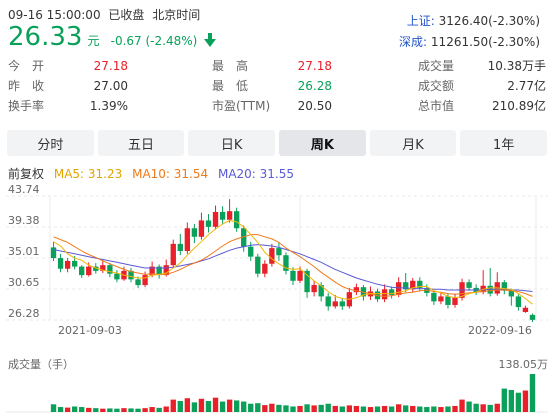 The height and width of the screenshot is (417, 554). Describe the element at coordinates (524, 364) in the screenshot. I see `volume-max-label: 138.05万` at that location.